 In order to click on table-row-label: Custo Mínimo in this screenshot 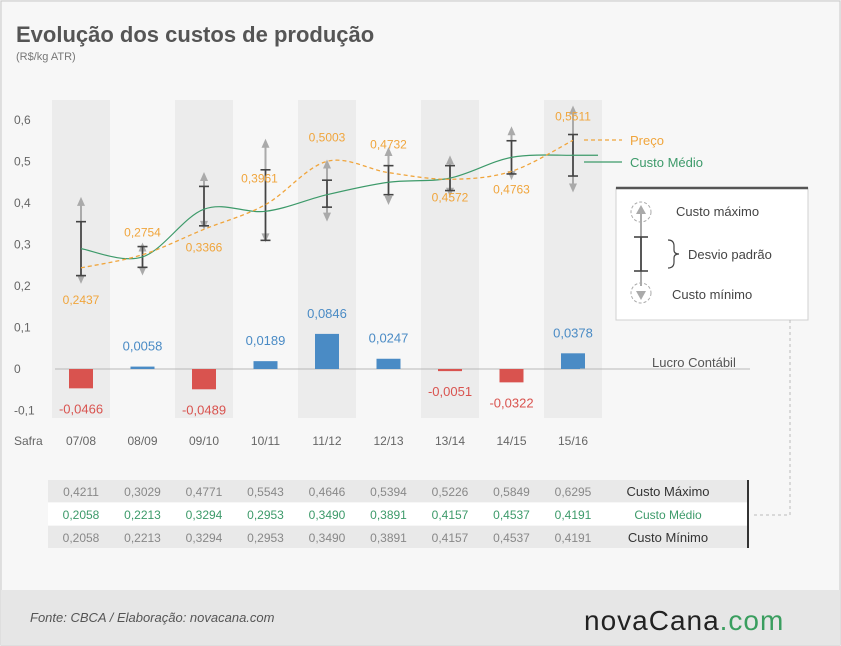, I will do `click(668, 537)`.